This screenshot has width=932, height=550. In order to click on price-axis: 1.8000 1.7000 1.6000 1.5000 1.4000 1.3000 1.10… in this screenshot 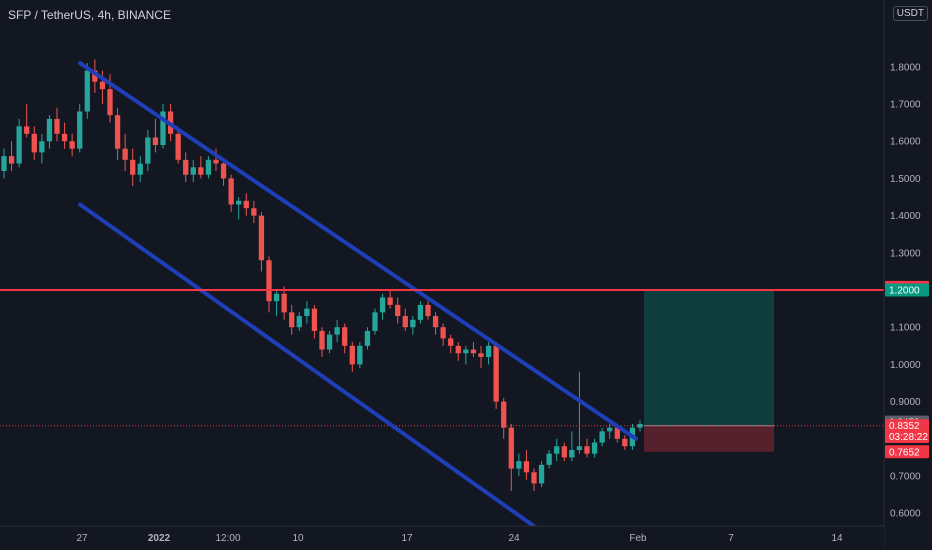, I will do `click(907, 275)`.